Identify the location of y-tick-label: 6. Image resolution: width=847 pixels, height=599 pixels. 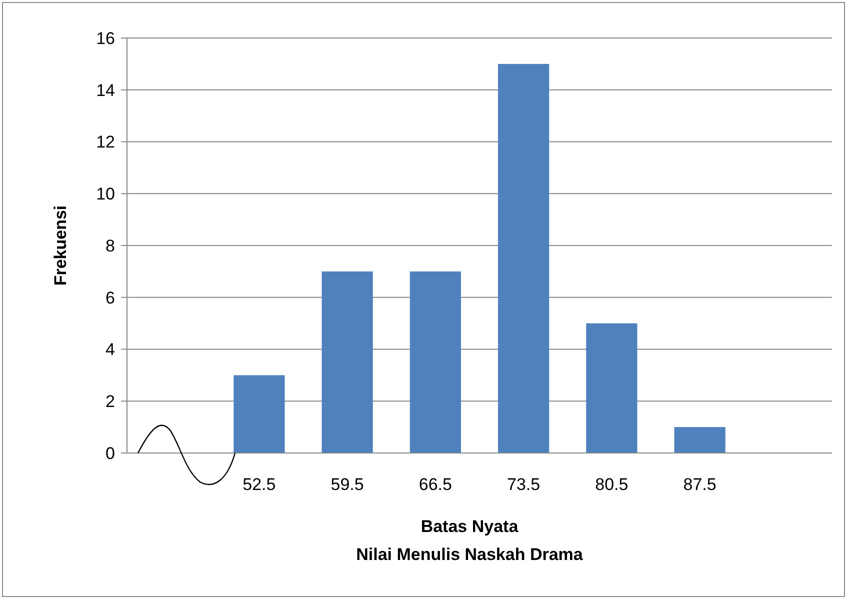
(110, 298).